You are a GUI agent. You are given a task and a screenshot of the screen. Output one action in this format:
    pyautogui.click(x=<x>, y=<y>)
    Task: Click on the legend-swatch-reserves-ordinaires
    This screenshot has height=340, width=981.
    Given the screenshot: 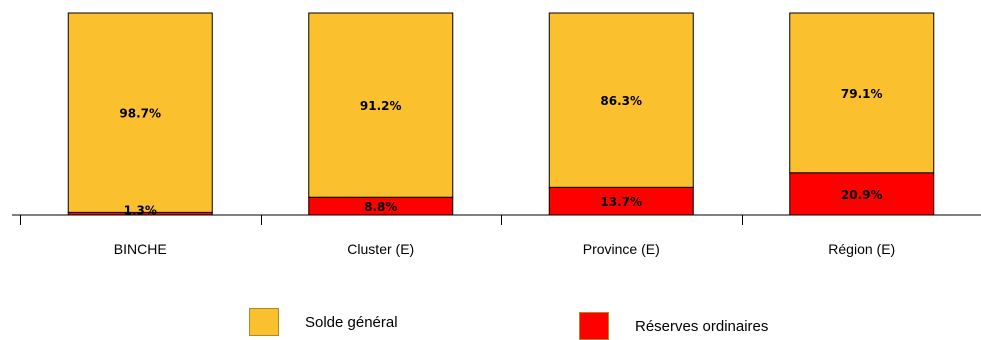 What is the action you would take?
    pyautogui.click(x=594, y=326)
    